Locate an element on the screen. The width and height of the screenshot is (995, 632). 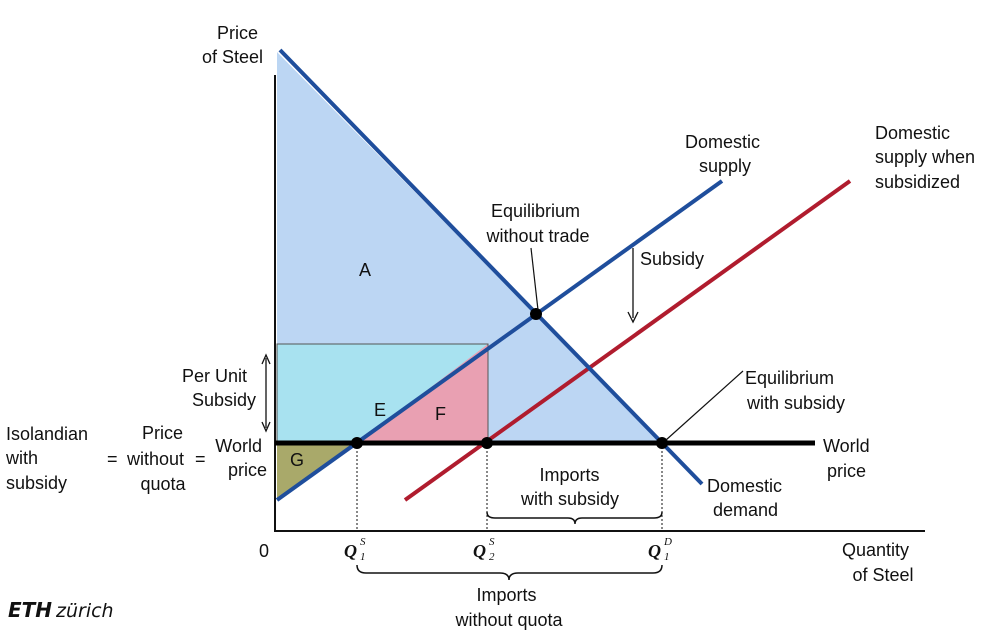
eq-no-trade-label: Equilibrium without trade is located at coordinates (537, 223).